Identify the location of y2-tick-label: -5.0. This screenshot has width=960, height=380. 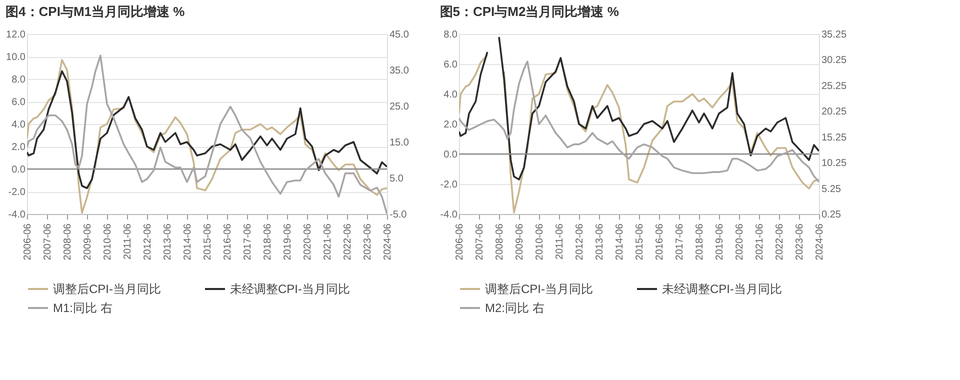
(399, 215).